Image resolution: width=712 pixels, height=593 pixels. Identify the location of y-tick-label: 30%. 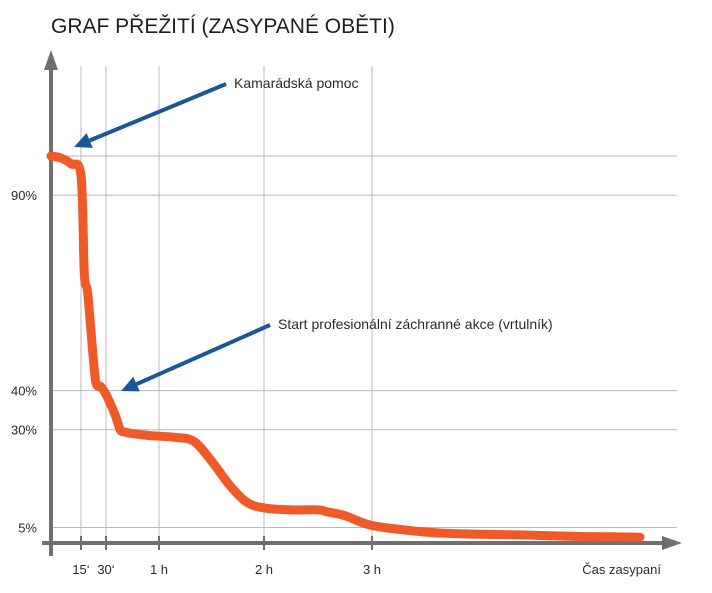
(24, 430).